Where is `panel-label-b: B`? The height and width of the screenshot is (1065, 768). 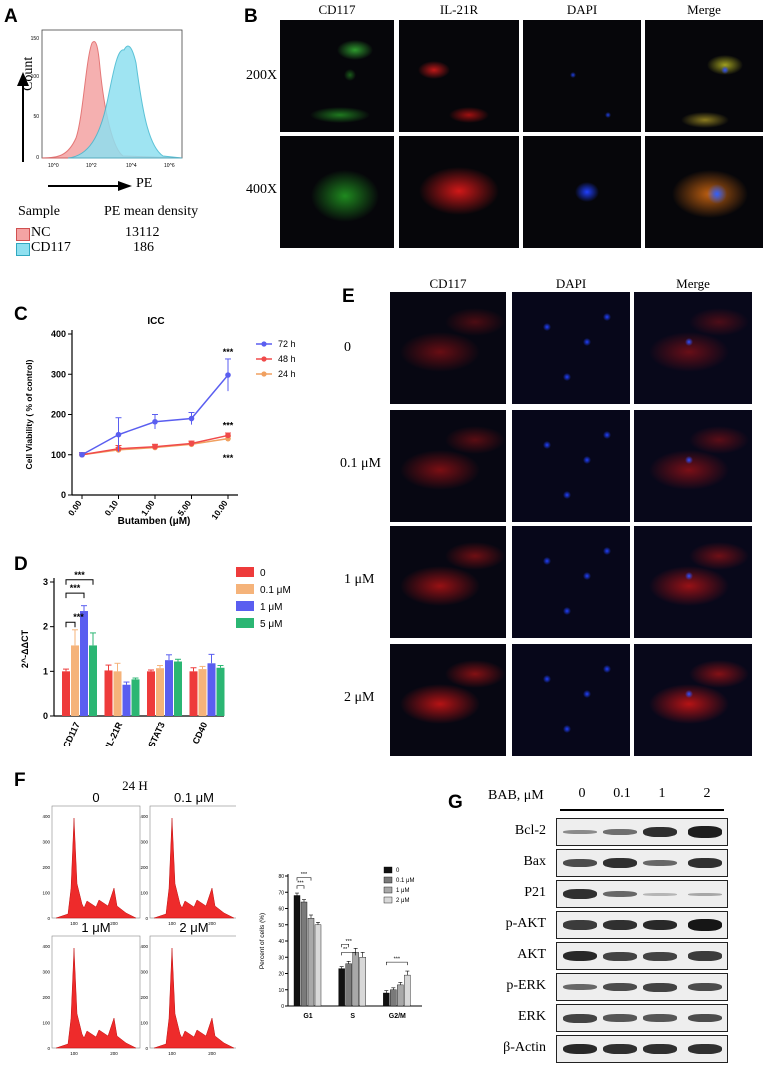
panel-label-b: B is located at coordinates (251, 16).